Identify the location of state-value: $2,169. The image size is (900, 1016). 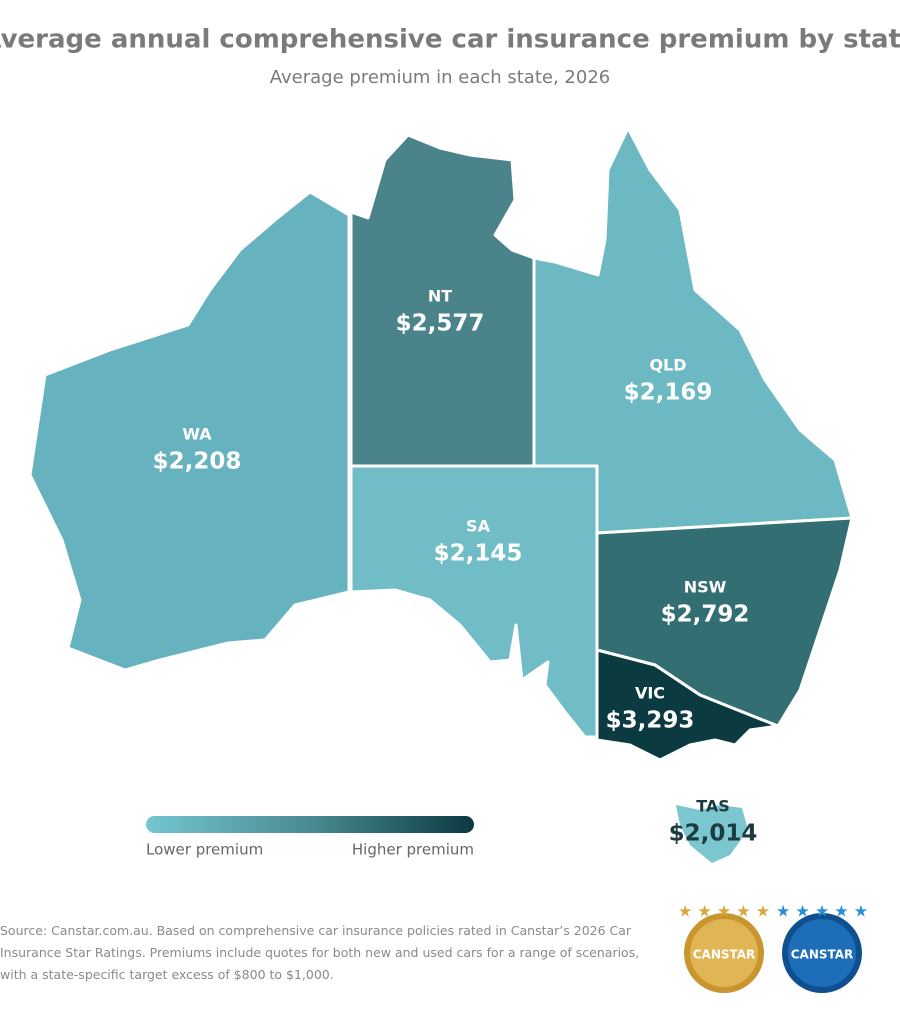
(668, 393).